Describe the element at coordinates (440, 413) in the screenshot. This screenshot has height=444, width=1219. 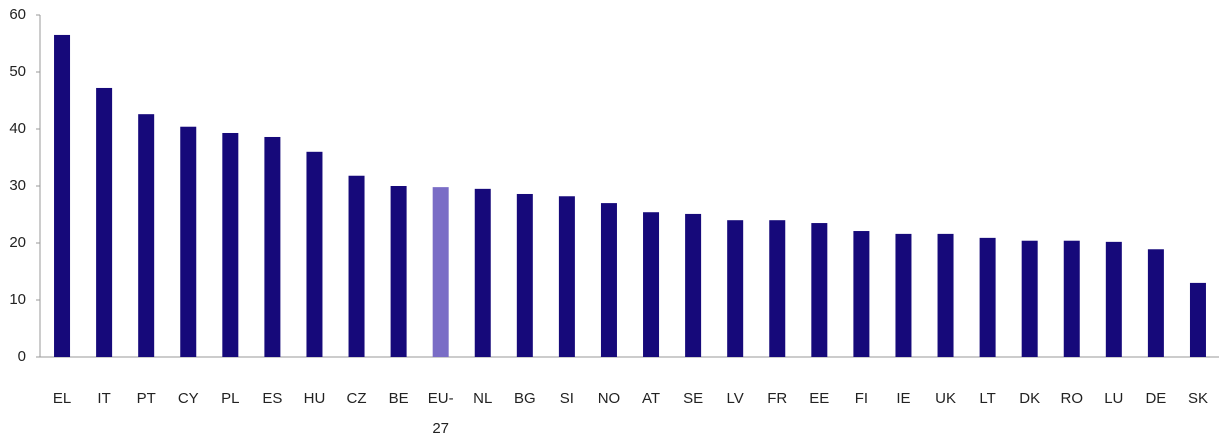
I see `x-tick-label: EU-27` at that location.